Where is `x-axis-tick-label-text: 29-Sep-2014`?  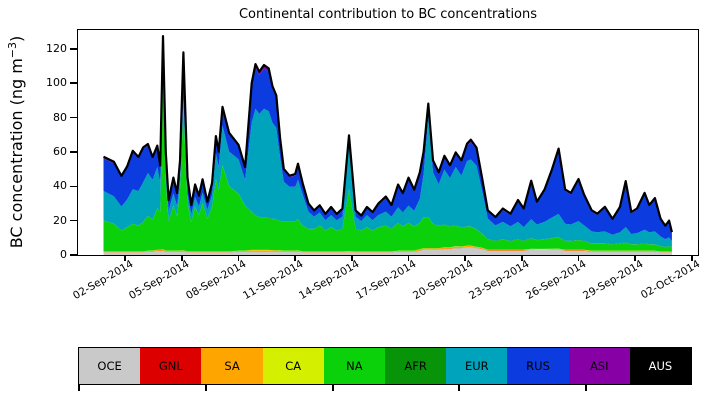 x-axis-tick-label-text: 29-Sep-2014 is located at coordinates (613, 280).